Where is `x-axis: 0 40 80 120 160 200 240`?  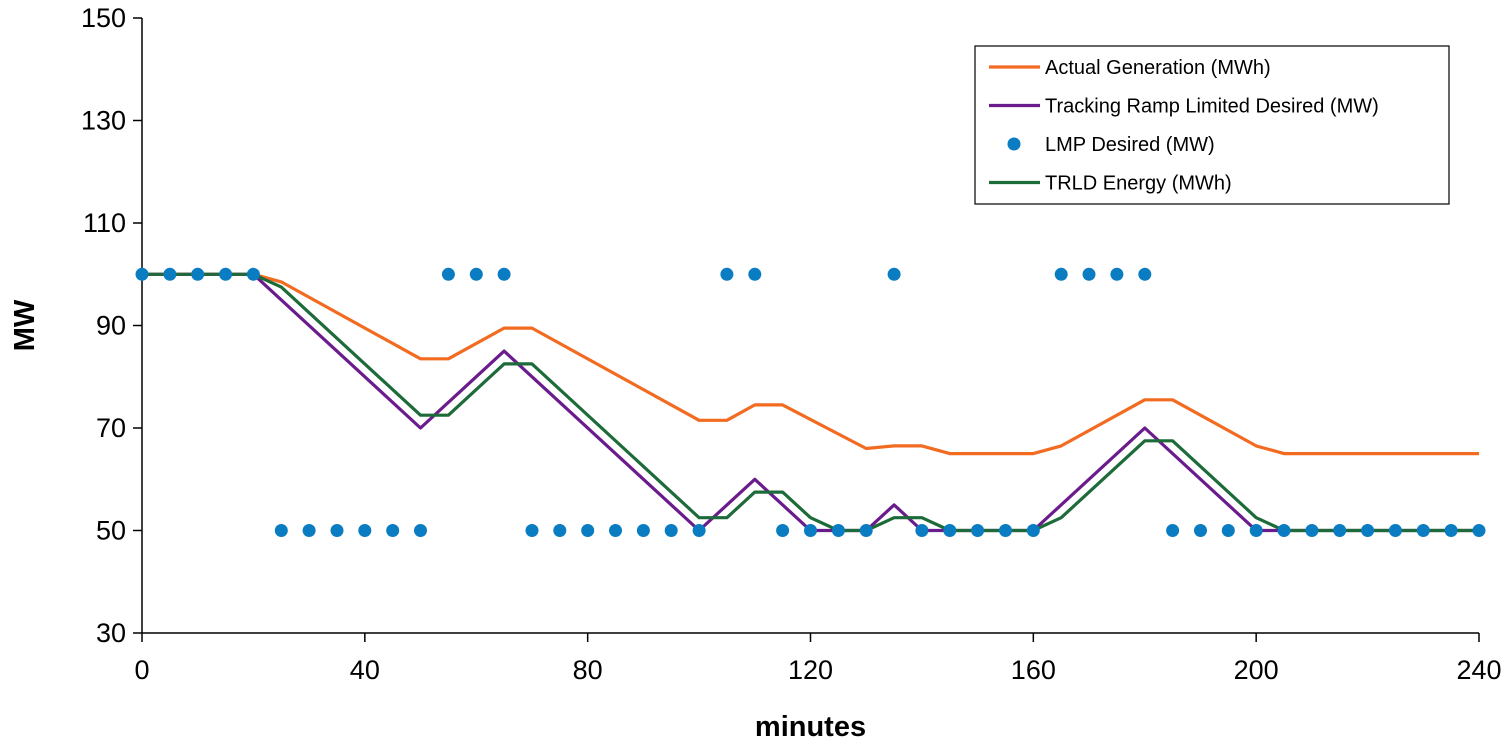
x-axis: 0 40 80 120 160 200 240 is located at coordinates (818, 659).